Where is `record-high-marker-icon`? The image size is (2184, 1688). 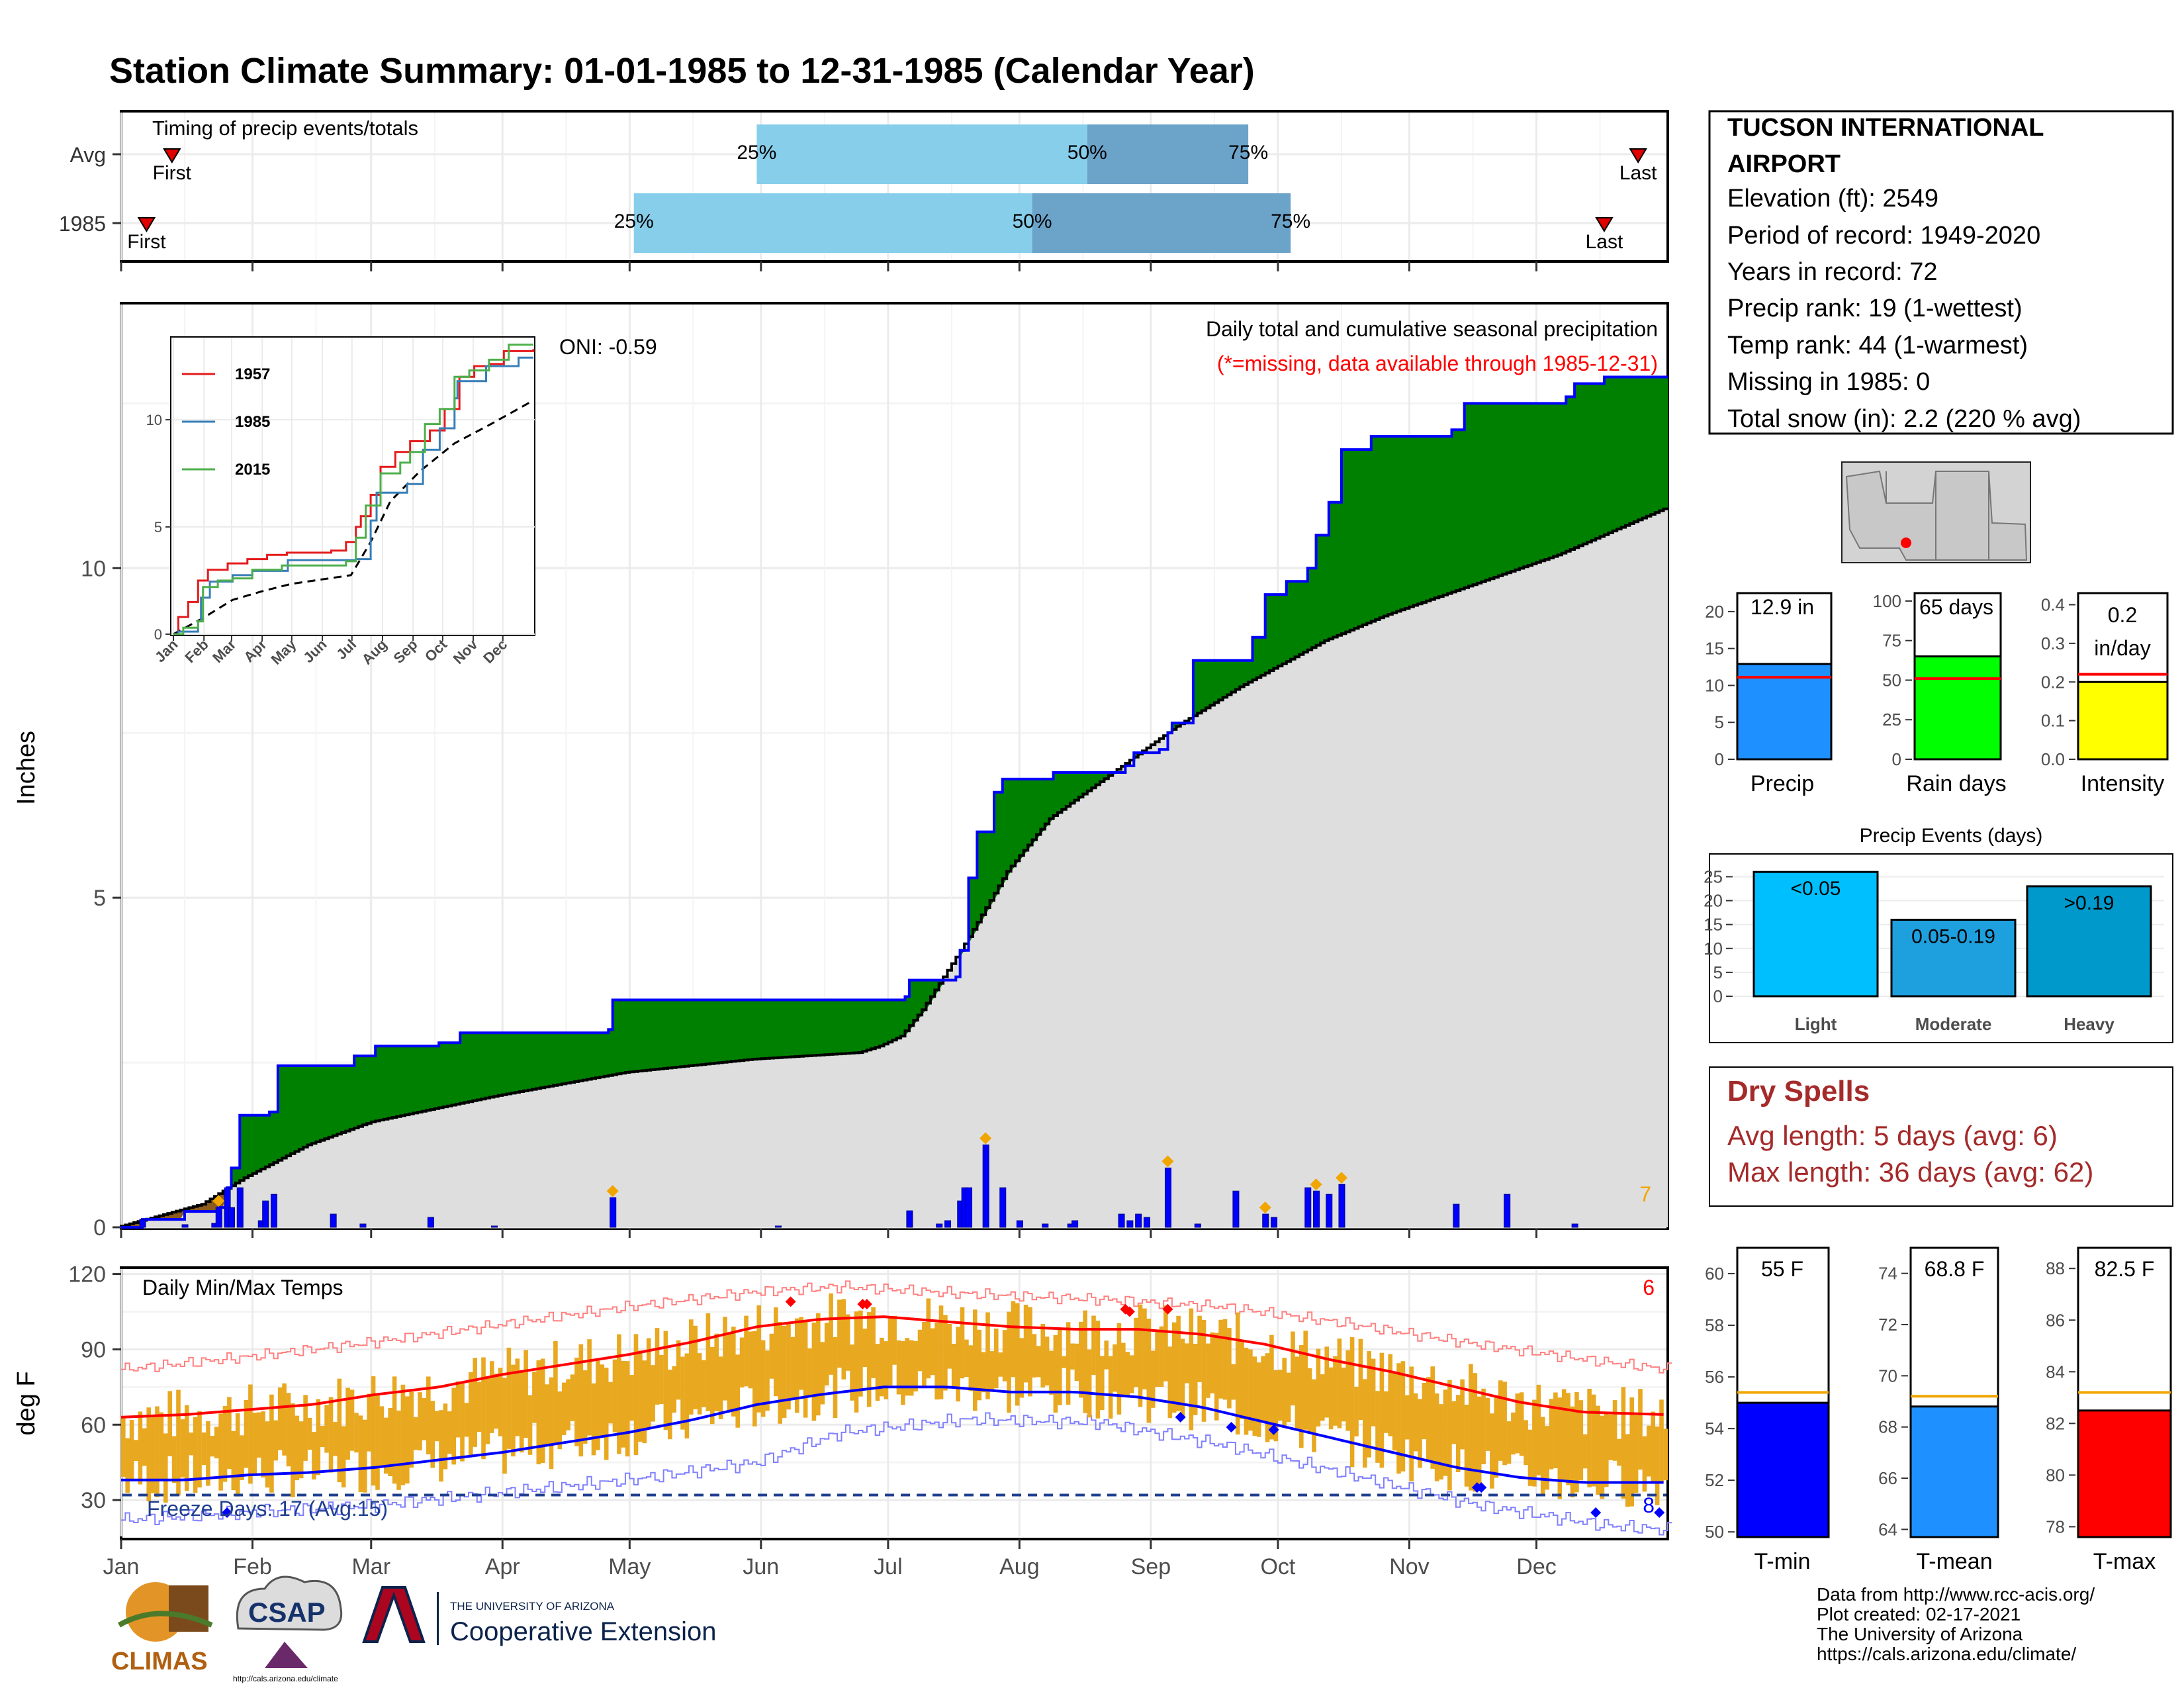 record-high-marker-icon is located at coordinates (866, 1304).